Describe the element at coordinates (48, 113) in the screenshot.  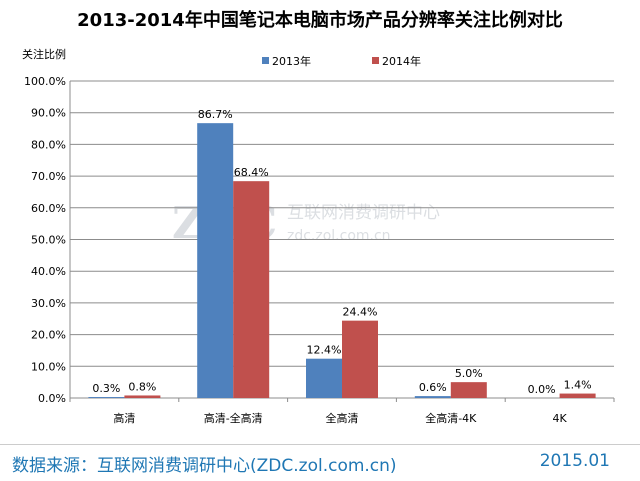
I see `y-tick-label: 90.0%` at that location.